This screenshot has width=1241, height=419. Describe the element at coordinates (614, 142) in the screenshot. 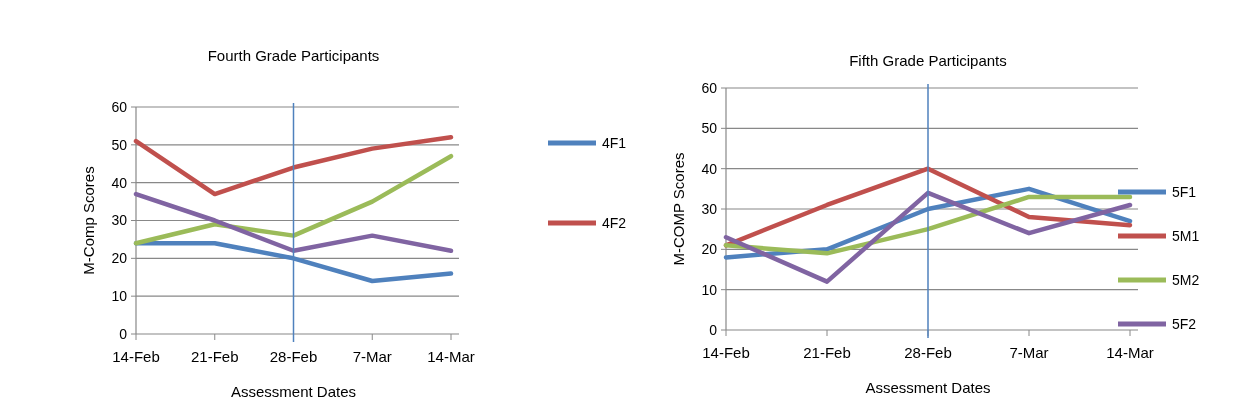

I see `legend-label: 4F1` at that location.